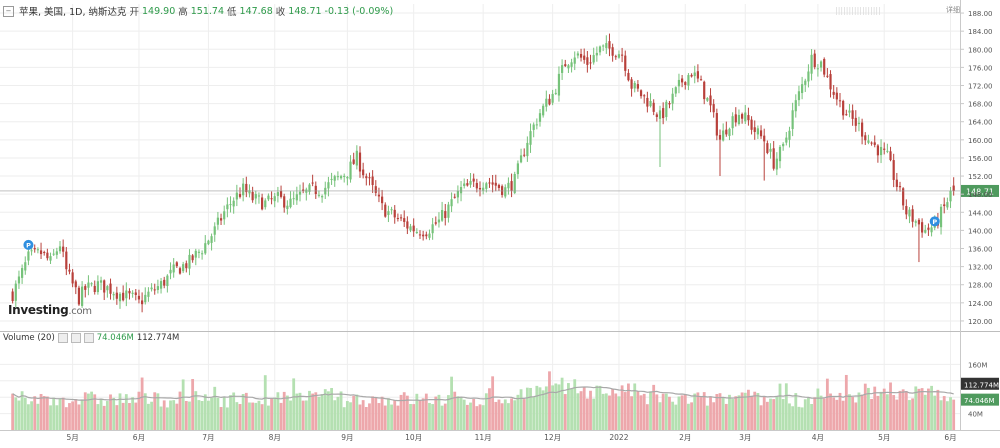 The image size is (1000, 448). Describe the element at coordinates (75, 338) in the screenshot. I see `volume-settings-icon` at that location.